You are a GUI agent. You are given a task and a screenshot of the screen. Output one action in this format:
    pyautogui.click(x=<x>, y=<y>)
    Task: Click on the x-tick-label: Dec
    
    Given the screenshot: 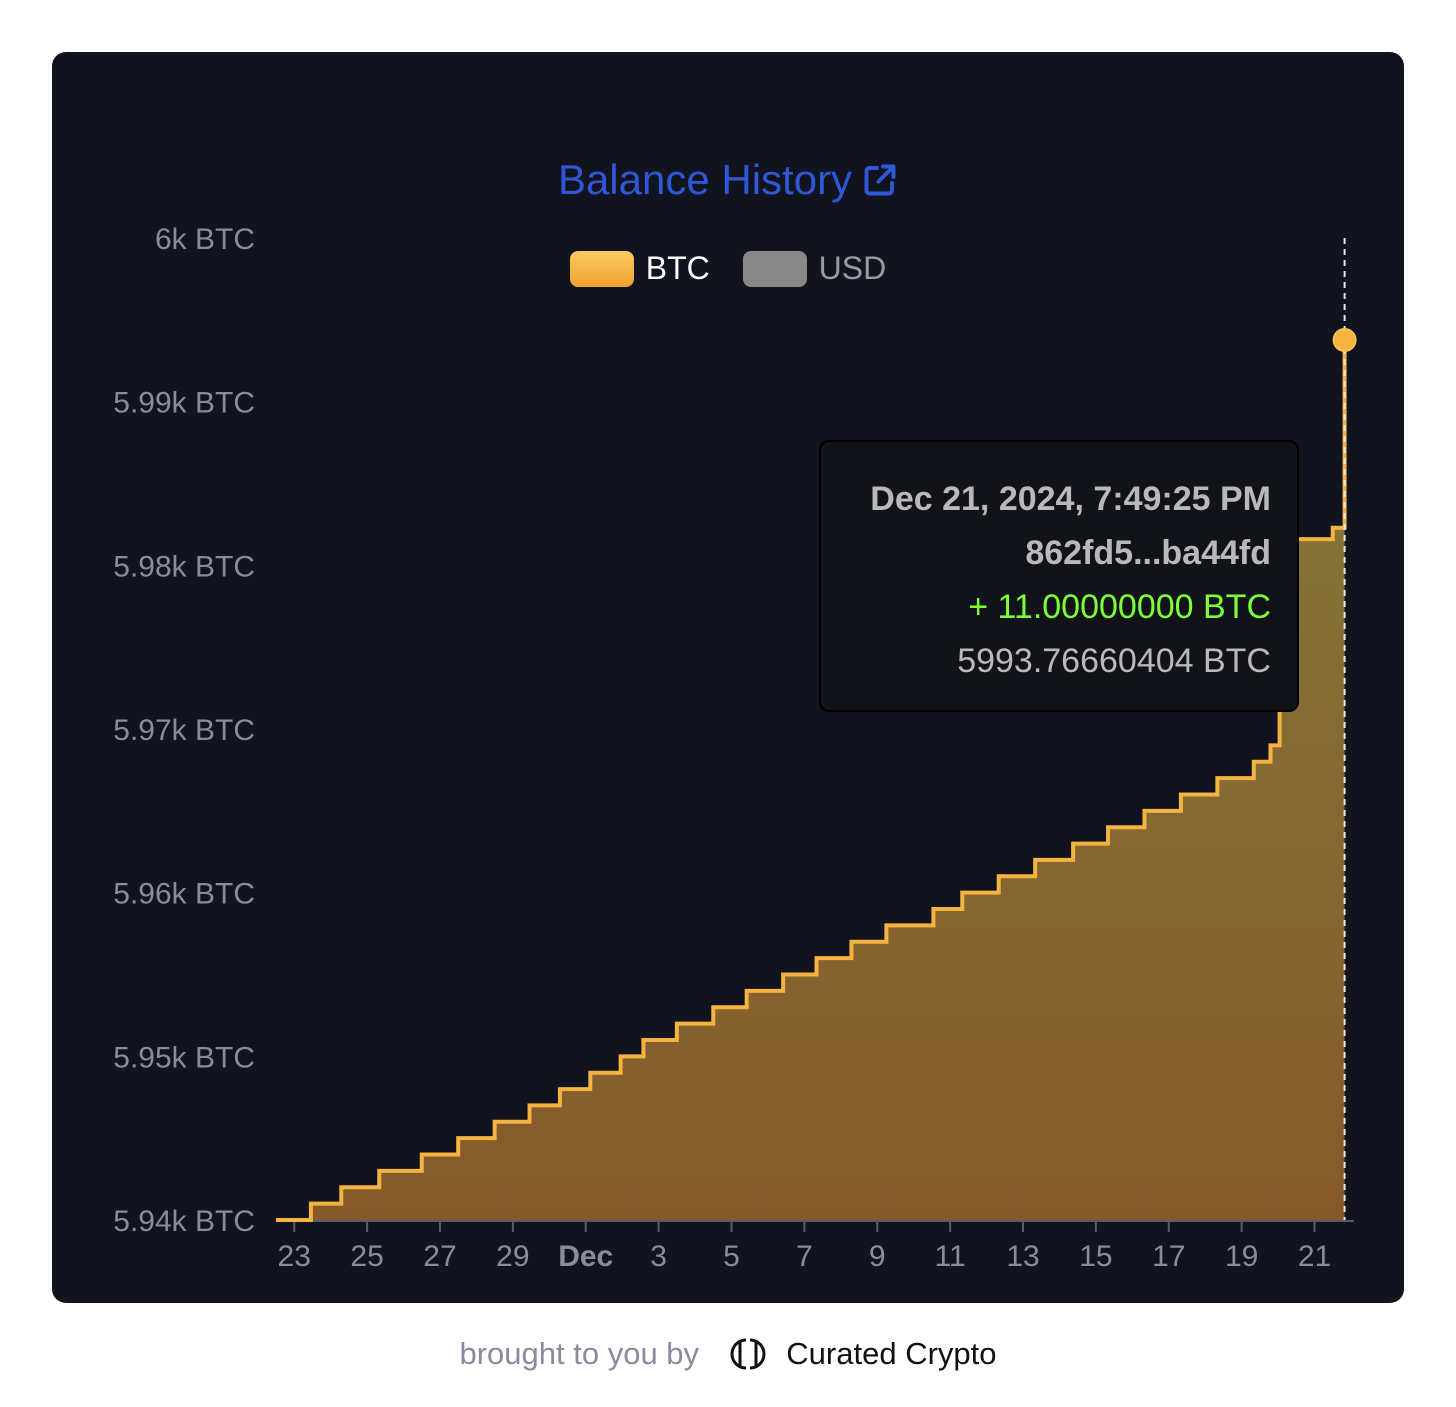 What is the action you would take?
    pyautogui.click(x=585, y=1256)
    